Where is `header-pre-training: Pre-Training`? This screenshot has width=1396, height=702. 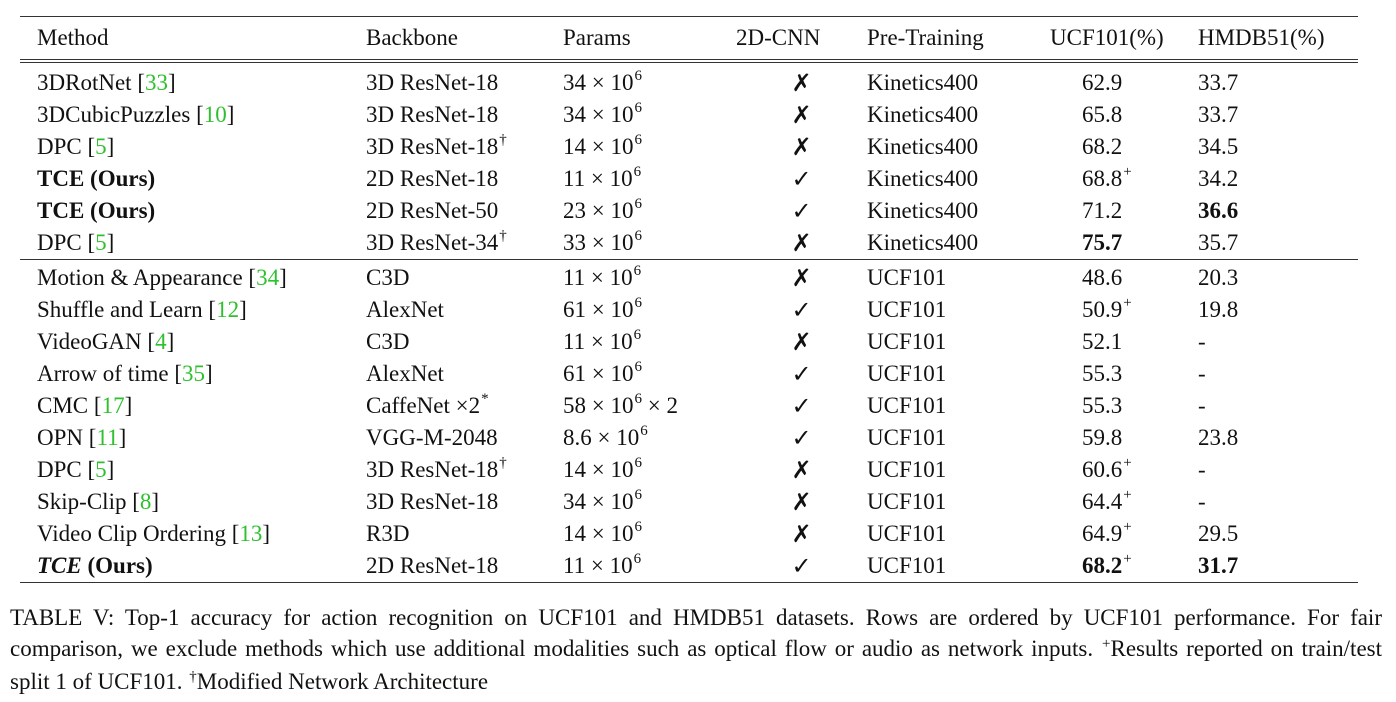 header-pre-training: Pre-Training is located at coordinates (958, 39).